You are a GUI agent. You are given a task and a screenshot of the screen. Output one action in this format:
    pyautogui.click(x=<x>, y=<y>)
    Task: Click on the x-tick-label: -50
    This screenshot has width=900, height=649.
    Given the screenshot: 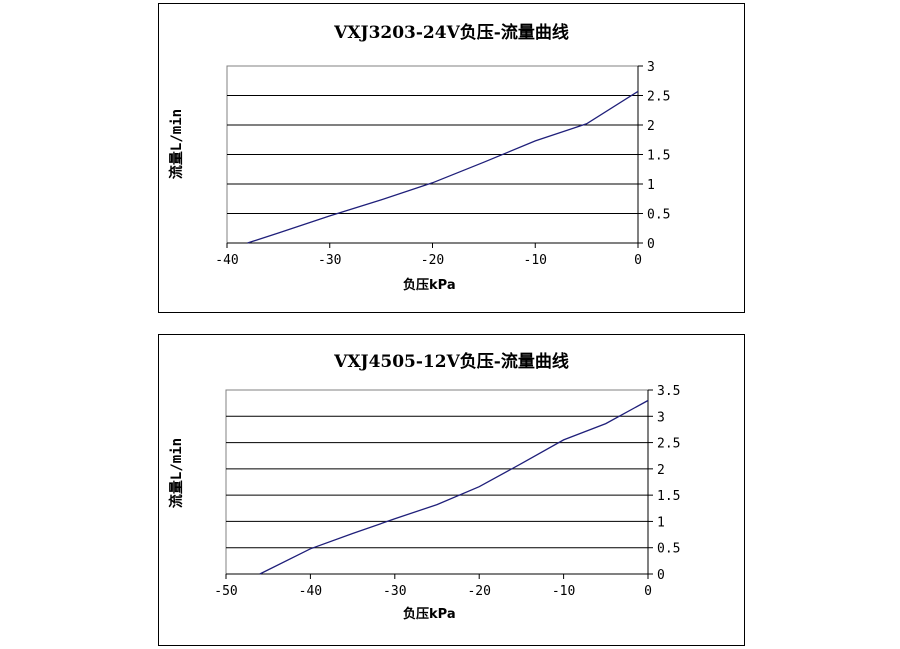 What is the action you would take?
    pyautogui.click(x=225, y=591)
    